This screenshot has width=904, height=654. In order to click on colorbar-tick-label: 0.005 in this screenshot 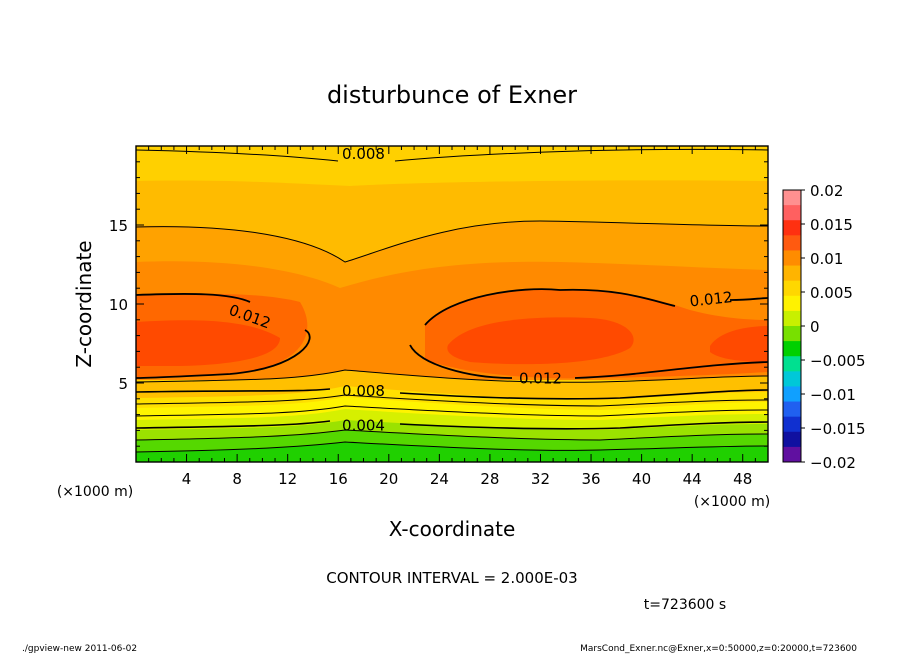, I will do `click(831, 293)`.